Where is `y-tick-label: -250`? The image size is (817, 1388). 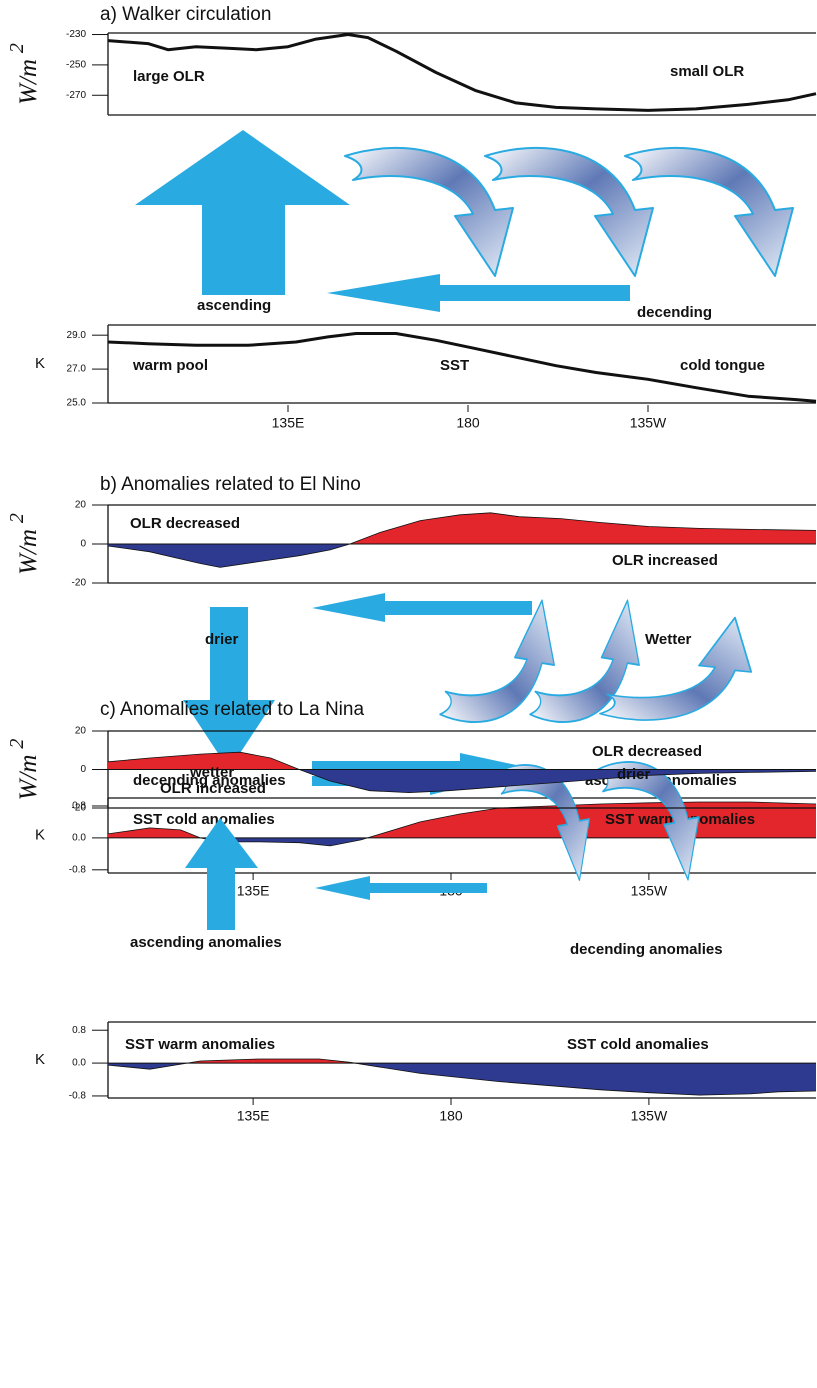
y-tick-label: -250 is located at coordinates (76, 65).